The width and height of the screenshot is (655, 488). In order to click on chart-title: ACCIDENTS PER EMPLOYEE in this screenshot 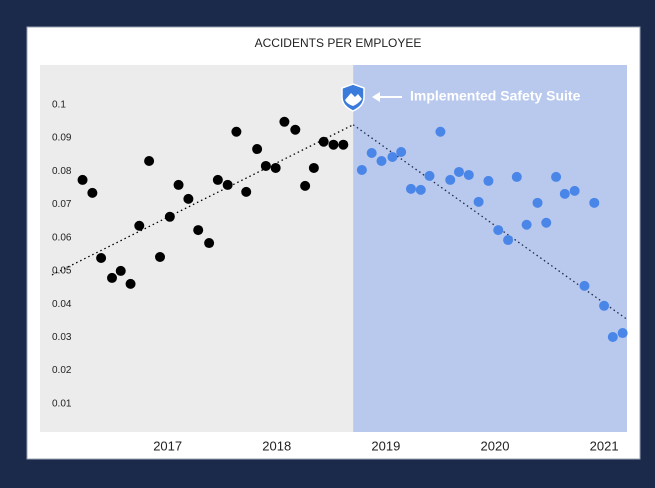, I will do `click(338, 43)`.